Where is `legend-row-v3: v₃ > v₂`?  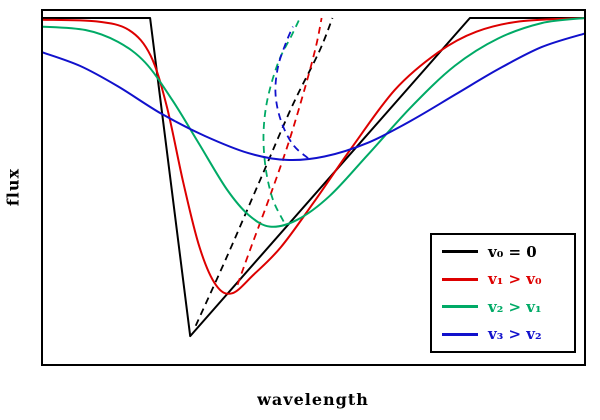
legend-row-v3: v₃ > v₂ is located at coordinates (503, 334).